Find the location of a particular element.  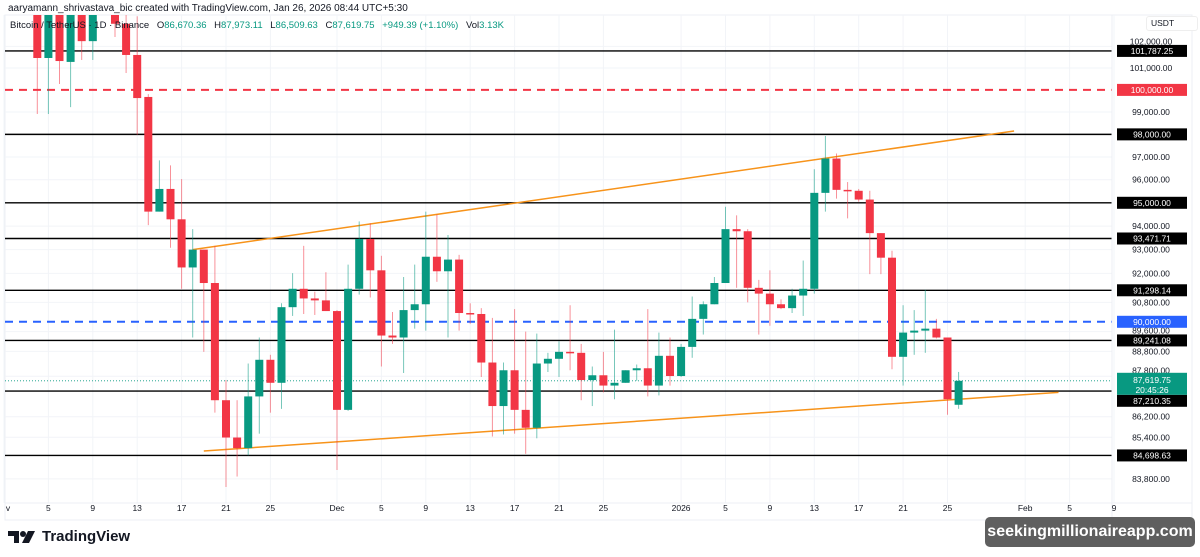

currency-unit-button: USDT is located at coordinates (1172, 23).